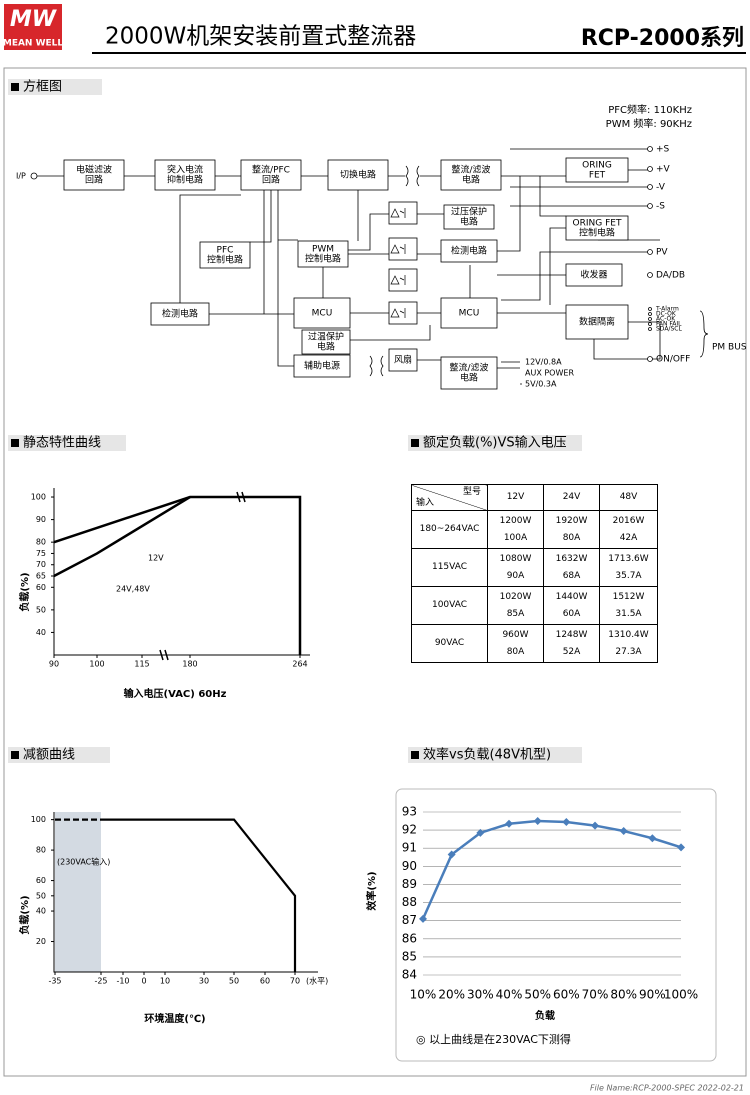 The image size is (750, 1095). Describe the element at coordinates (225, 251) in the screenshot. I see `block-label: PFC` at that location.